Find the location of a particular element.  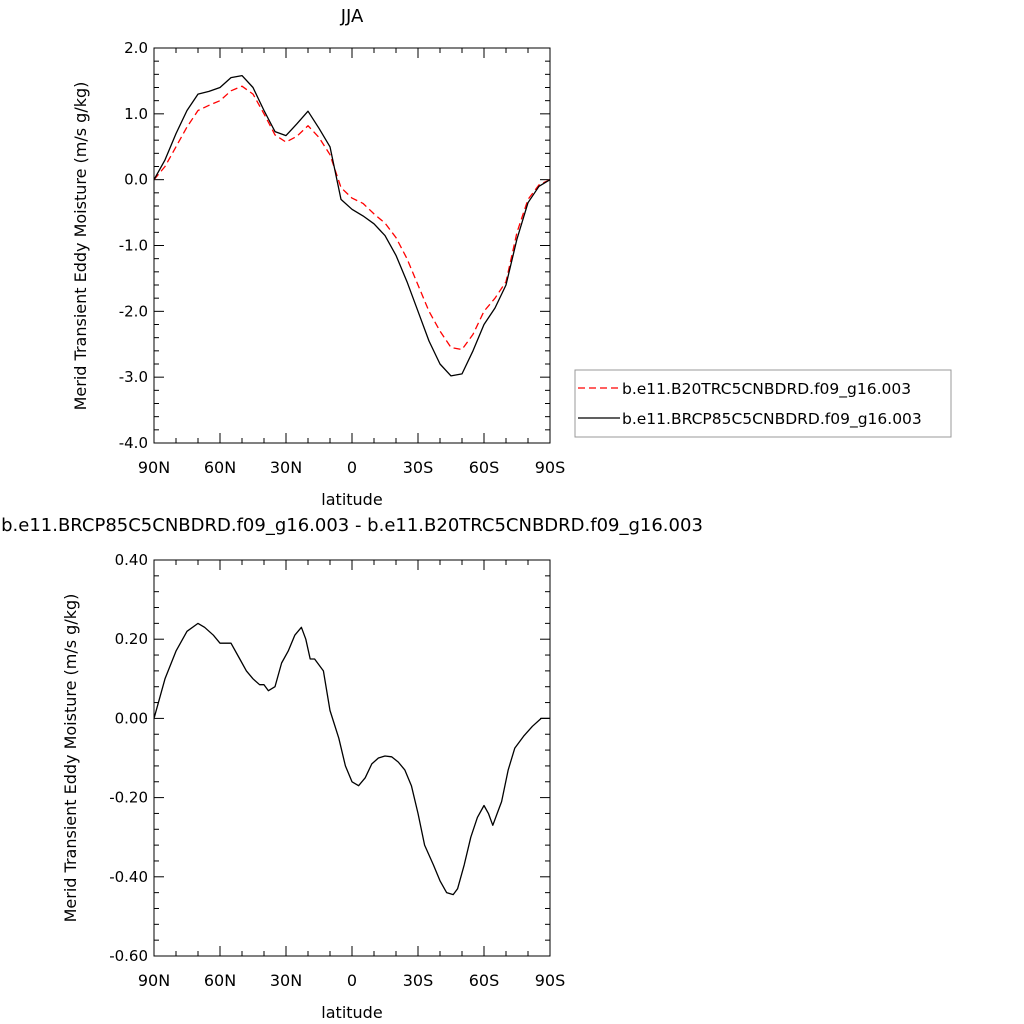

y-tick-label: 0.0 is located at coordinates (136, 180).